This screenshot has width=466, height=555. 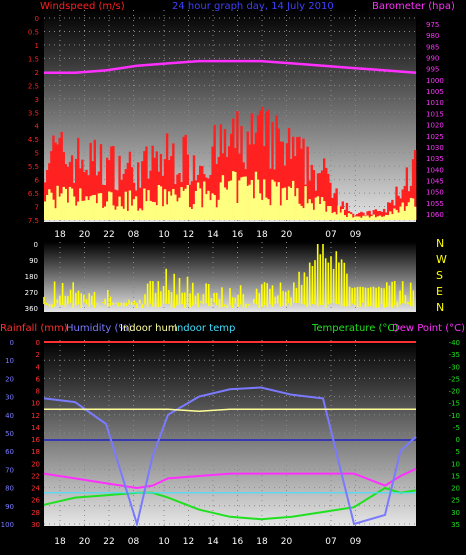 I want to click on humidity-tick-label: 100, so click(x=7, y=525).